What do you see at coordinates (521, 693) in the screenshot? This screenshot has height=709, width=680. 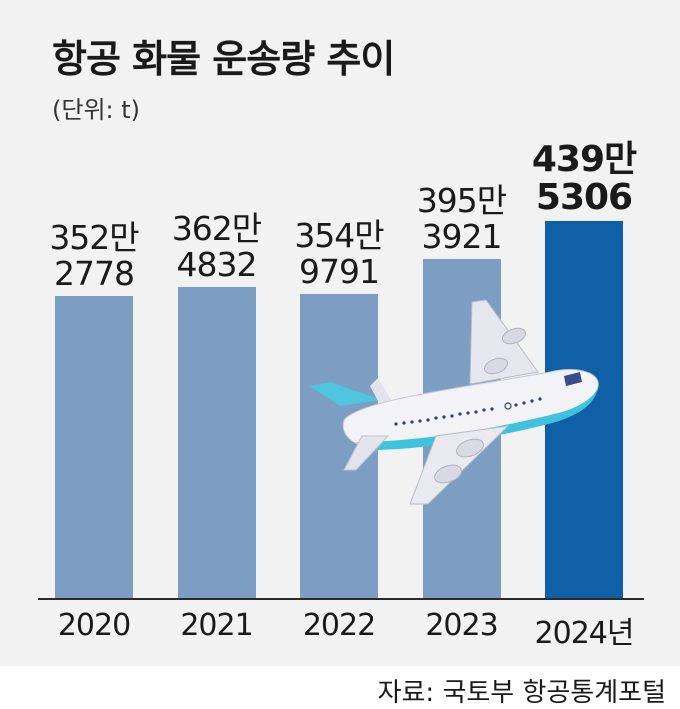 I see `source-note: 자료: 국토부 항공통계포털` at bounding box center [521, 693].